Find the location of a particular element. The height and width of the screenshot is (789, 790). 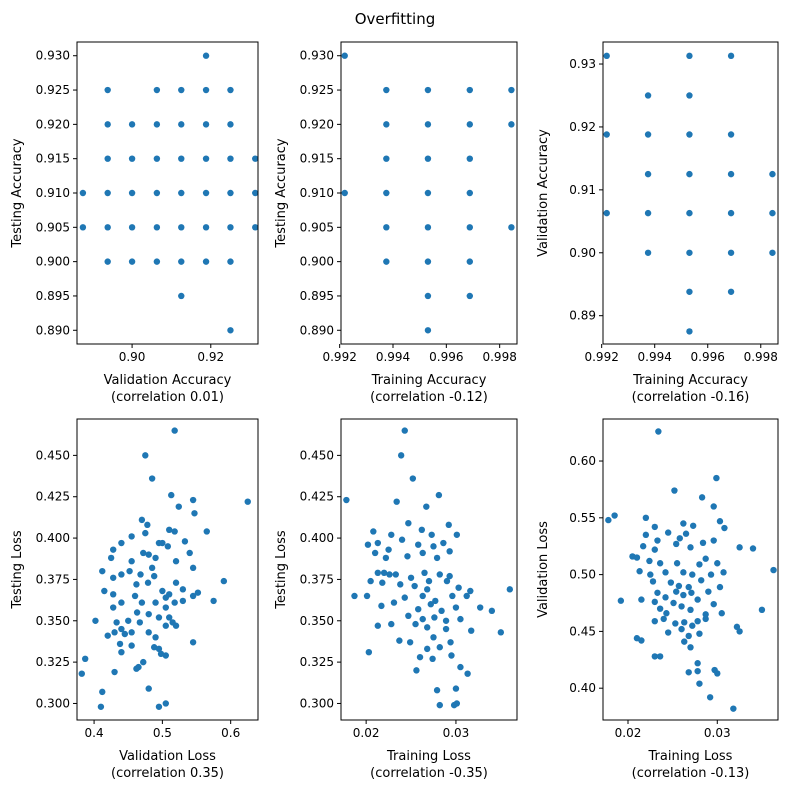

y-tick-label: 0.50 is located at coordinates (582, 575).